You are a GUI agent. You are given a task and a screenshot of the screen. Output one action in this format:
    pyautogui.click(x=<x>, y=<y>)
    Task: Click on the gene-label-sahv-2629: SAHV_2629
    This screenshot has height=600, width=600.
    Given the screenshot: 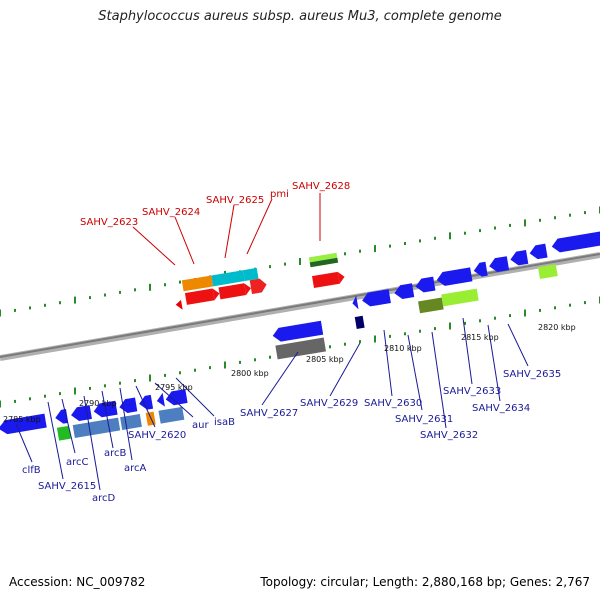 What is the action you would take?
    pyautogui.click(x=329, y=403)
    